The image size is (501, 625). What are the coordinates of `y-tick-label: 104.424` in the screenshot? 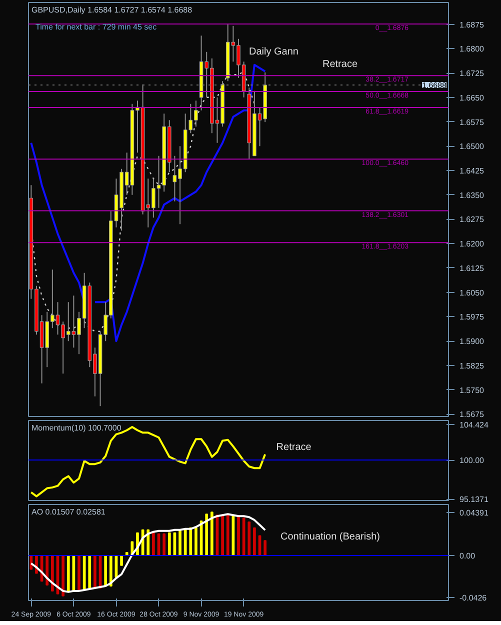 It's located at (474, 425).